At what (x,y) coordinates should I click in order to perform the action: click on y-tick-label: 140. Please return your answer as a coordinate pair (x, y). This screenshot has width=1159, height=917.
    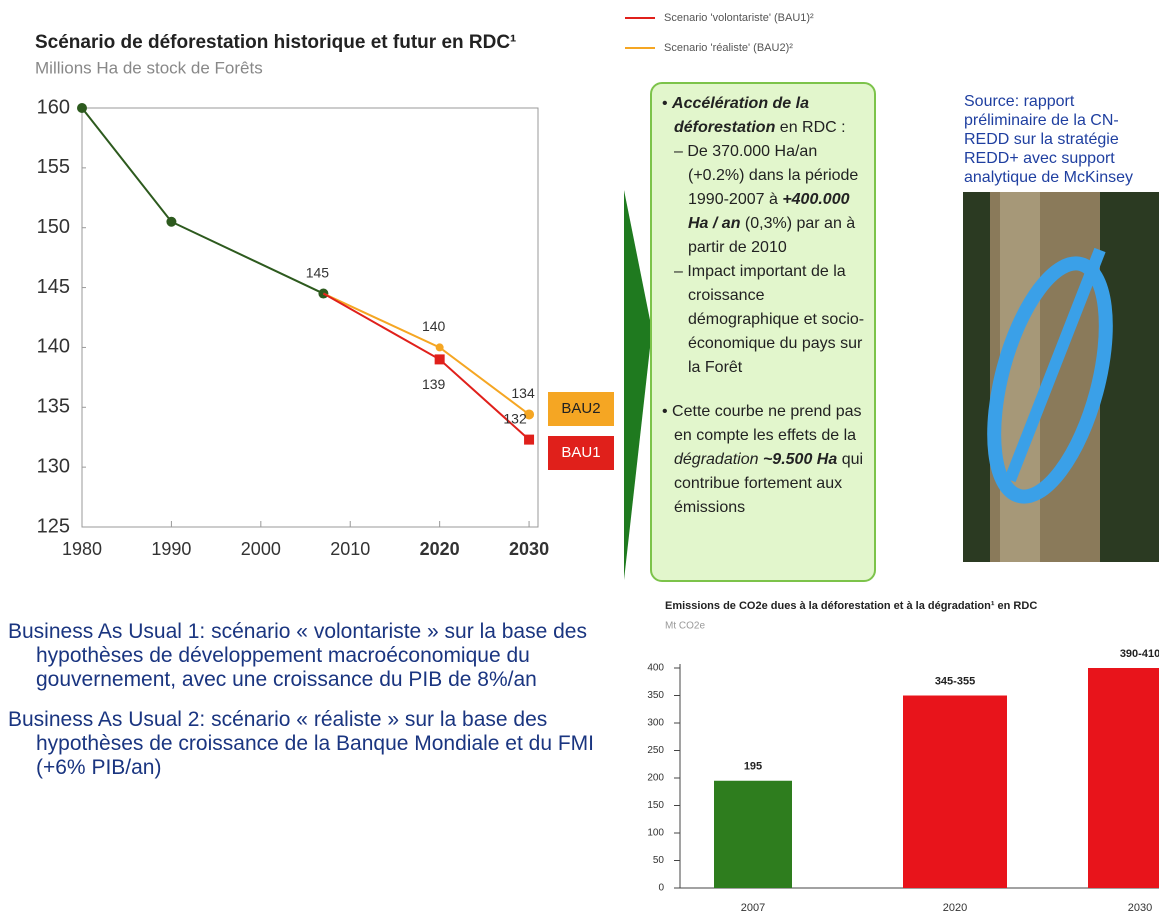
    Looking at the image, I should click on (53, 347).